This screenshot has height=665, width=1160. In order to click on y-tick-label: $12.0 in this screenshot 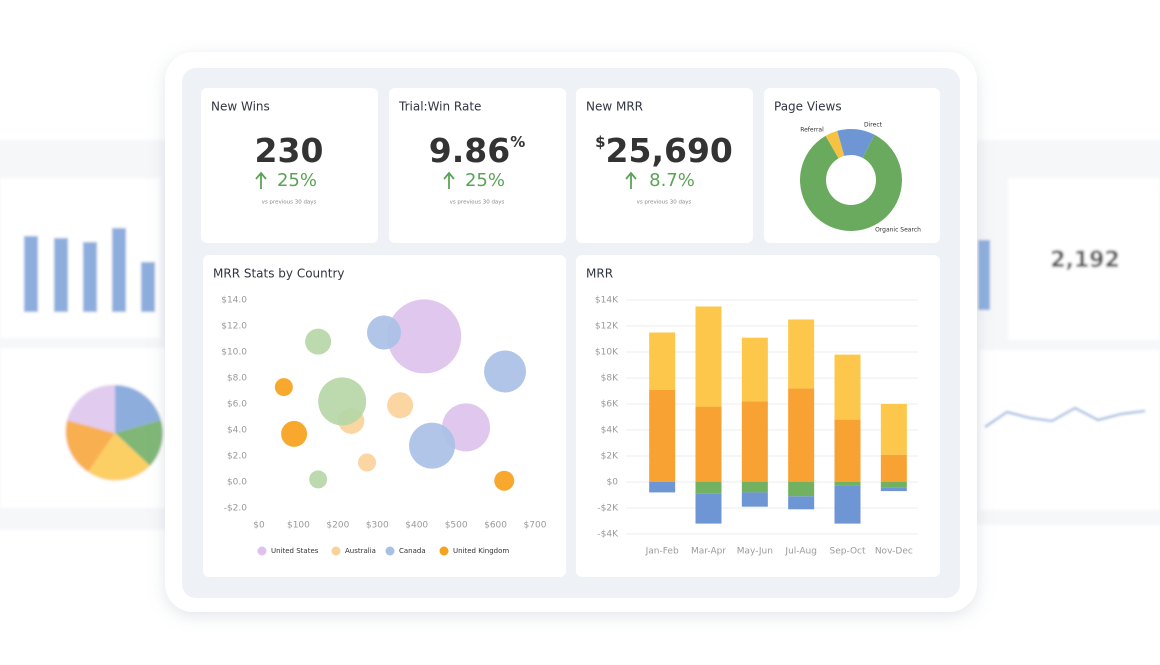, I will do `click(234, 327)`.